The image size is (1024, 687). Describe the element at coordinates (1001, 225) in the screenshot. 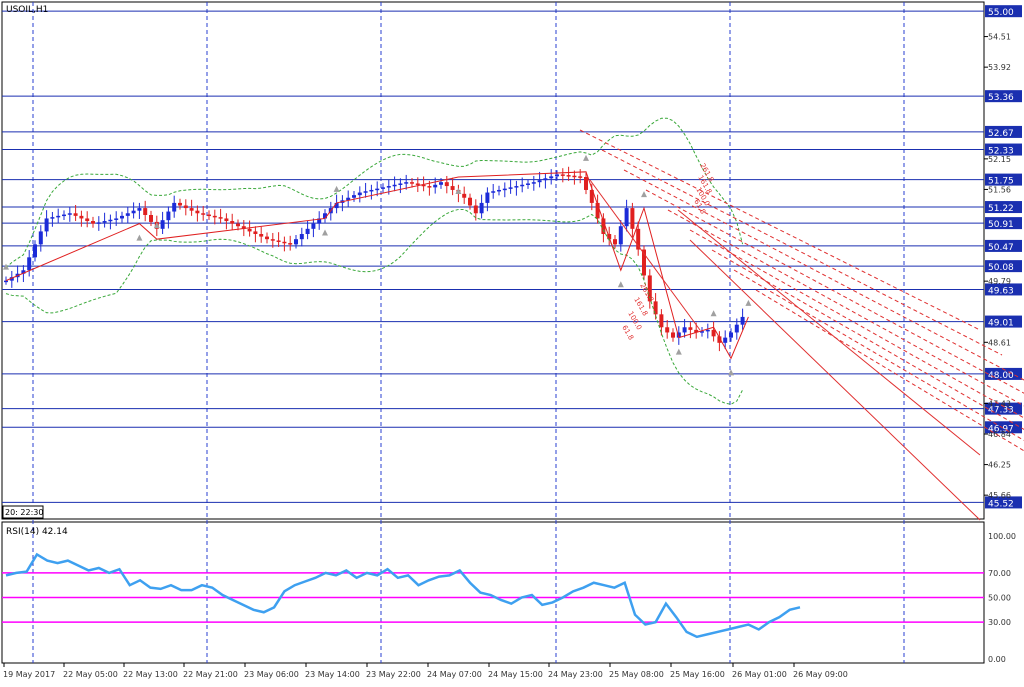

I see `level-label: 50.91` at that location.